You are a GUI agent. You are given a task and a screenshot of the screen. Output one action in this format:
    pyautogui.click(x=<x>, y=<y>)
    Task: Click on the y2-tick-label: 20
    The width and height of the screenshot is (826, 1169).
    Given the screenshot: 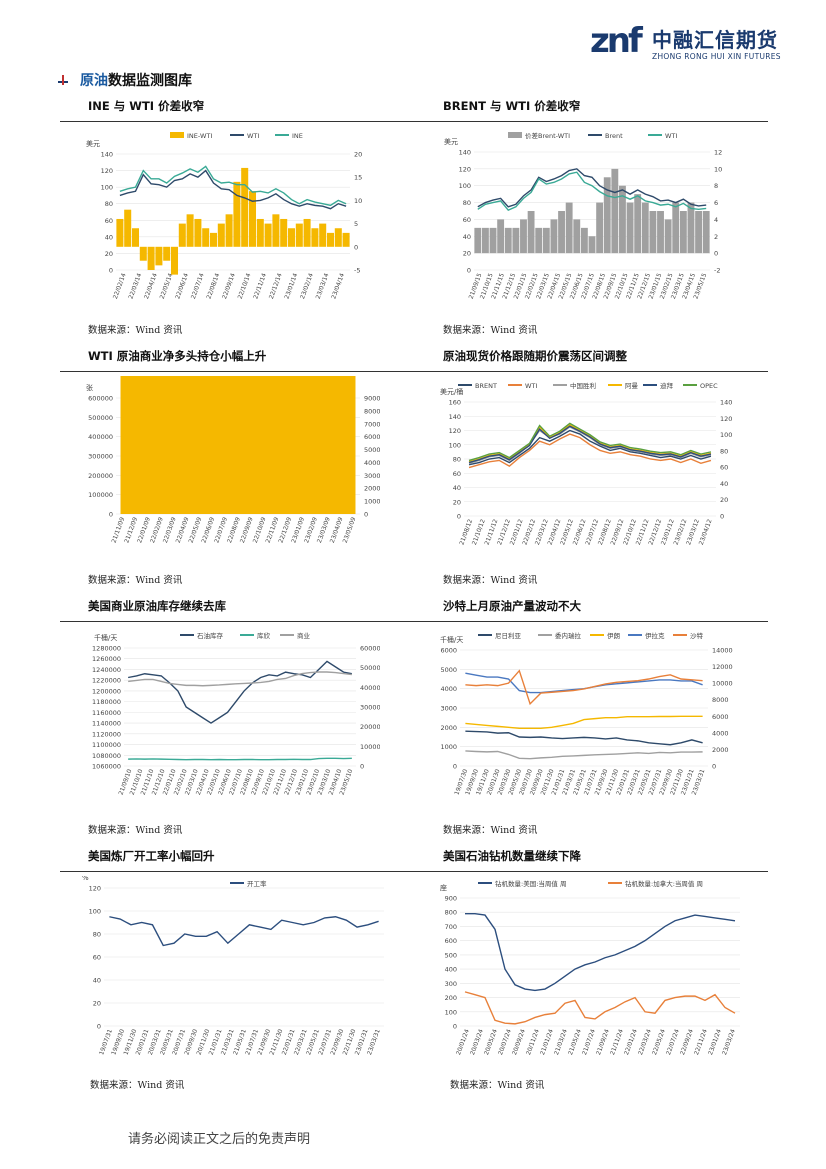 What is the action you would take?
    pyautogui.click(x=724, y=500)
    